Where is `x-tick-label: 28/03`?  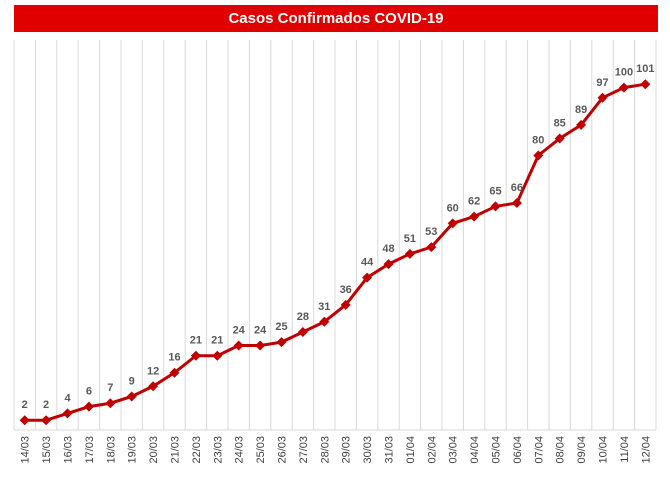 x-tick-label: 28/03 is located at coordinates (325, 450).